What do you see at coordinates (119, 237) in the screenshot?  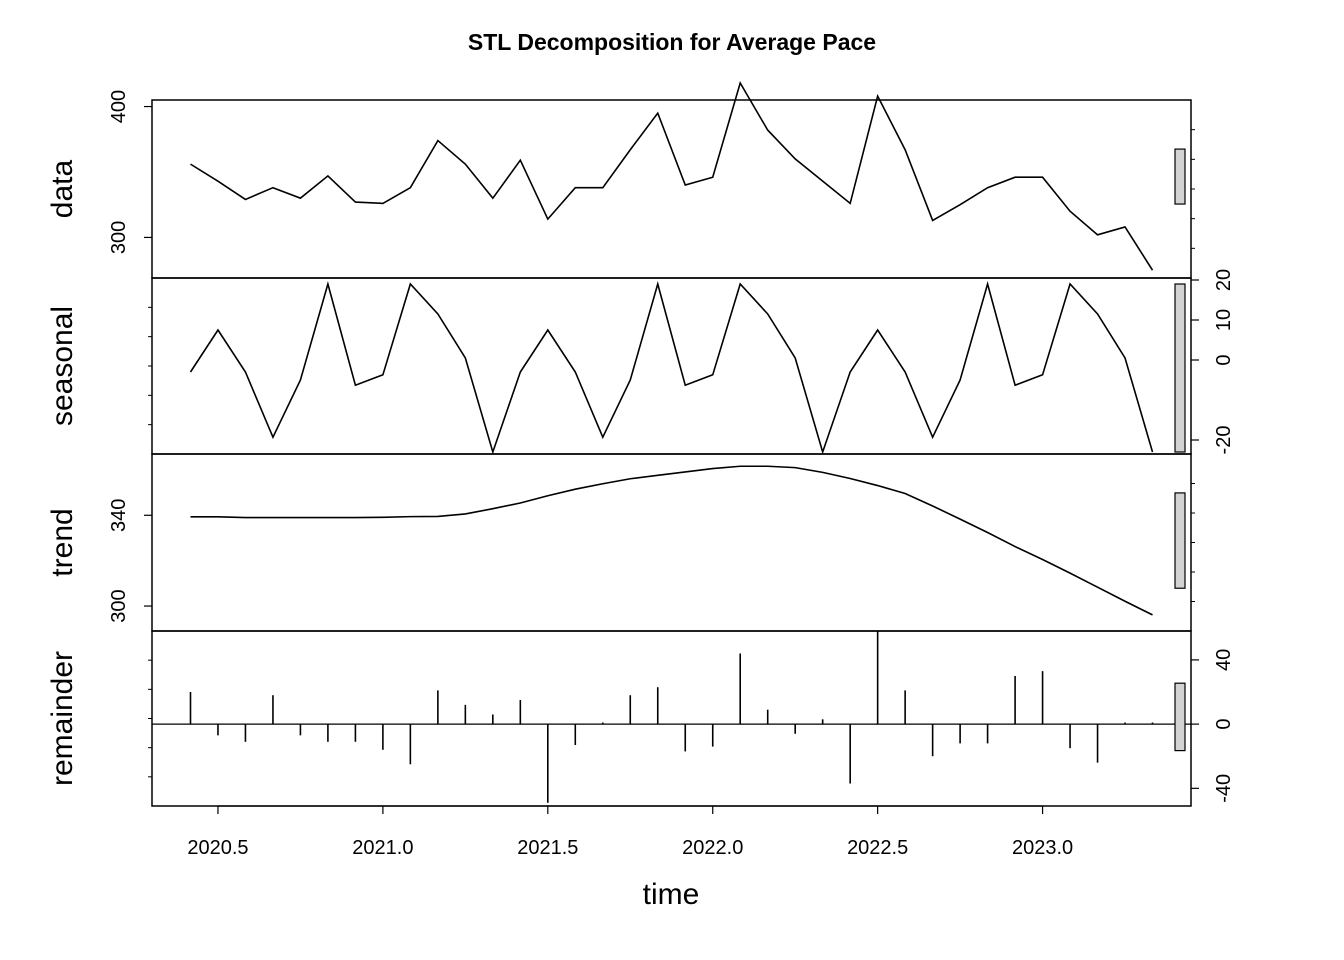 I see `data-ytick-label: 300` at bounding box center [119, 237].